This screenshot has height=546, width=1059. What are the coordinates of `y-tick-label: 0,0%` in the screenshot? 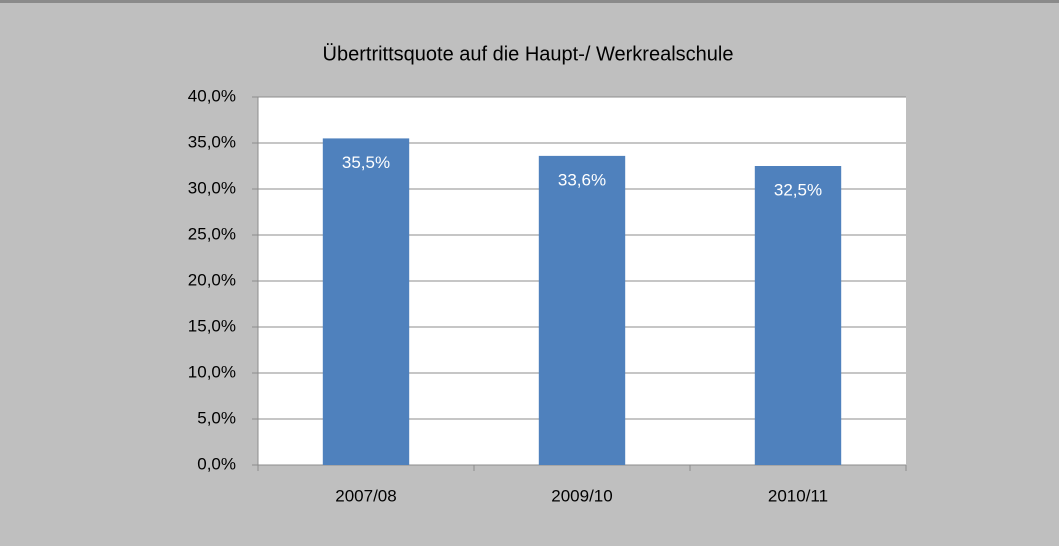 It's located at (216, 463).